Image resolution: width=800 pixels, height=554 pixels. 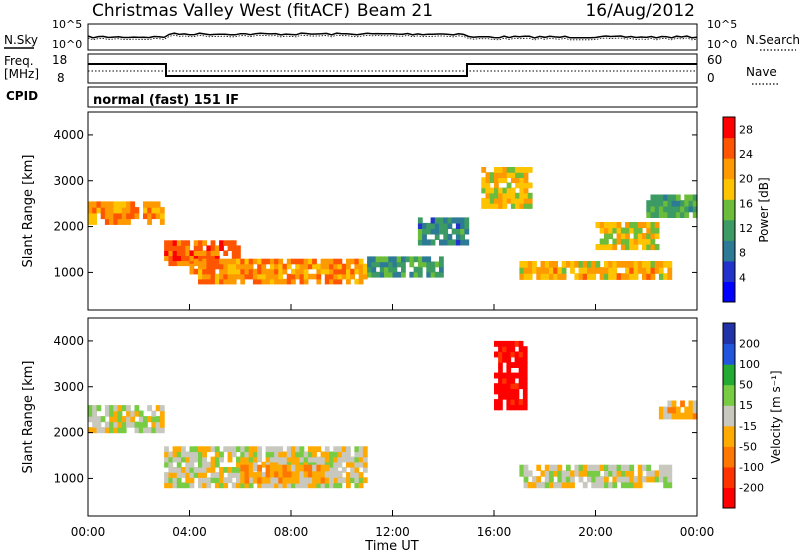 What do you see at coordinates (743, 415) in the screenshot?
I see `velocity-colorbar: 200 100 50 15 -15 -50 -100 -200` at bounding box center [743, 415].